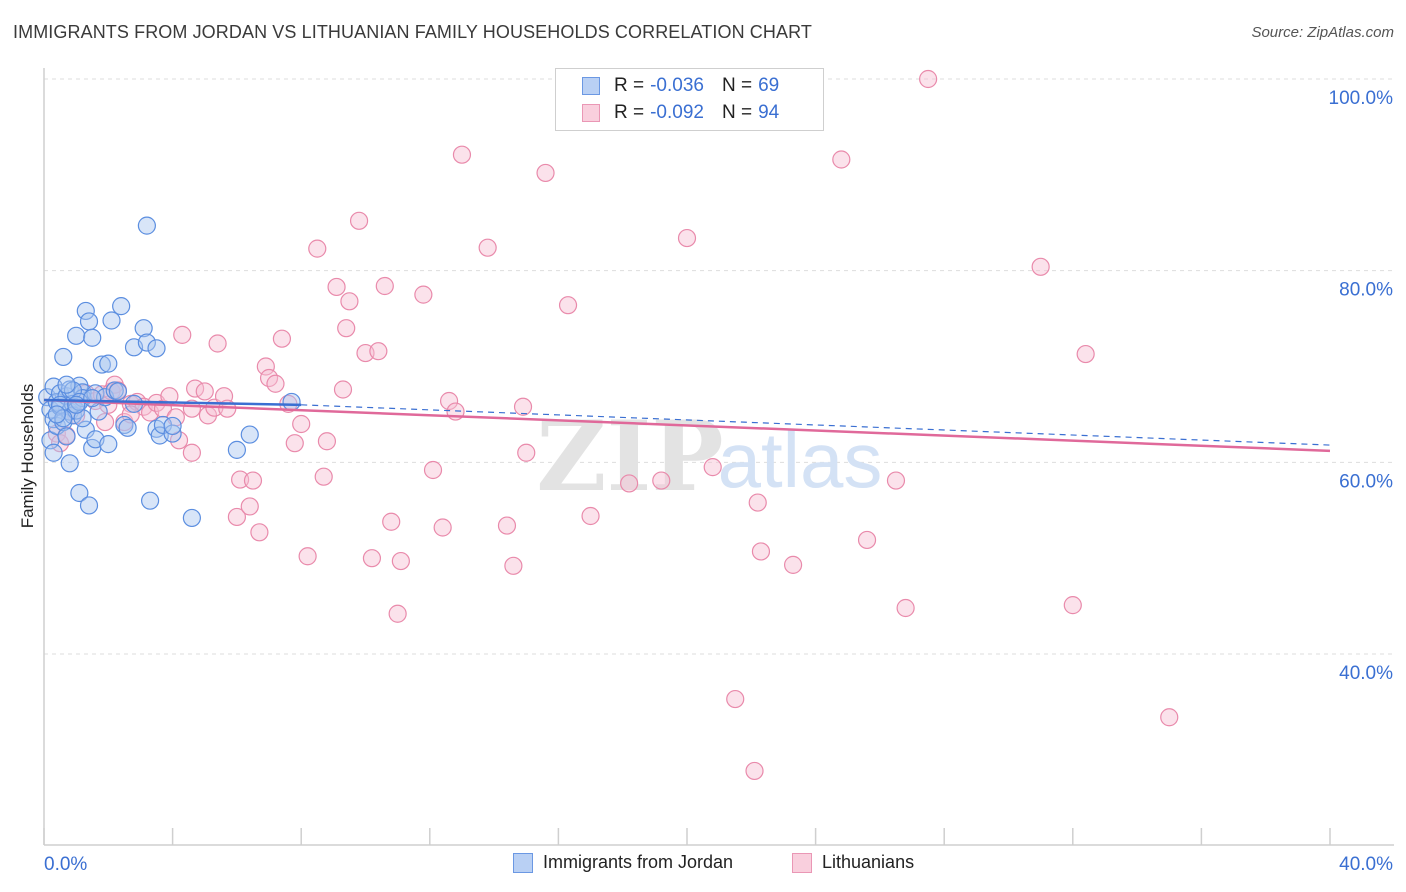  What do you see at coordinates (1366, 481) in the screenshot?
I see `y-tick-label: 60.0%` at bounding box center [1366, 481].